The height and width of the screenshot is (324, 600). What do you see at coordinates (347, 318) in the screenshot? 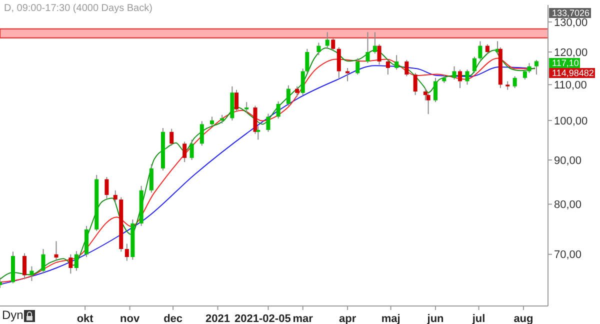
I see `x-tick-label: apr` at bounding box center [347, 318].